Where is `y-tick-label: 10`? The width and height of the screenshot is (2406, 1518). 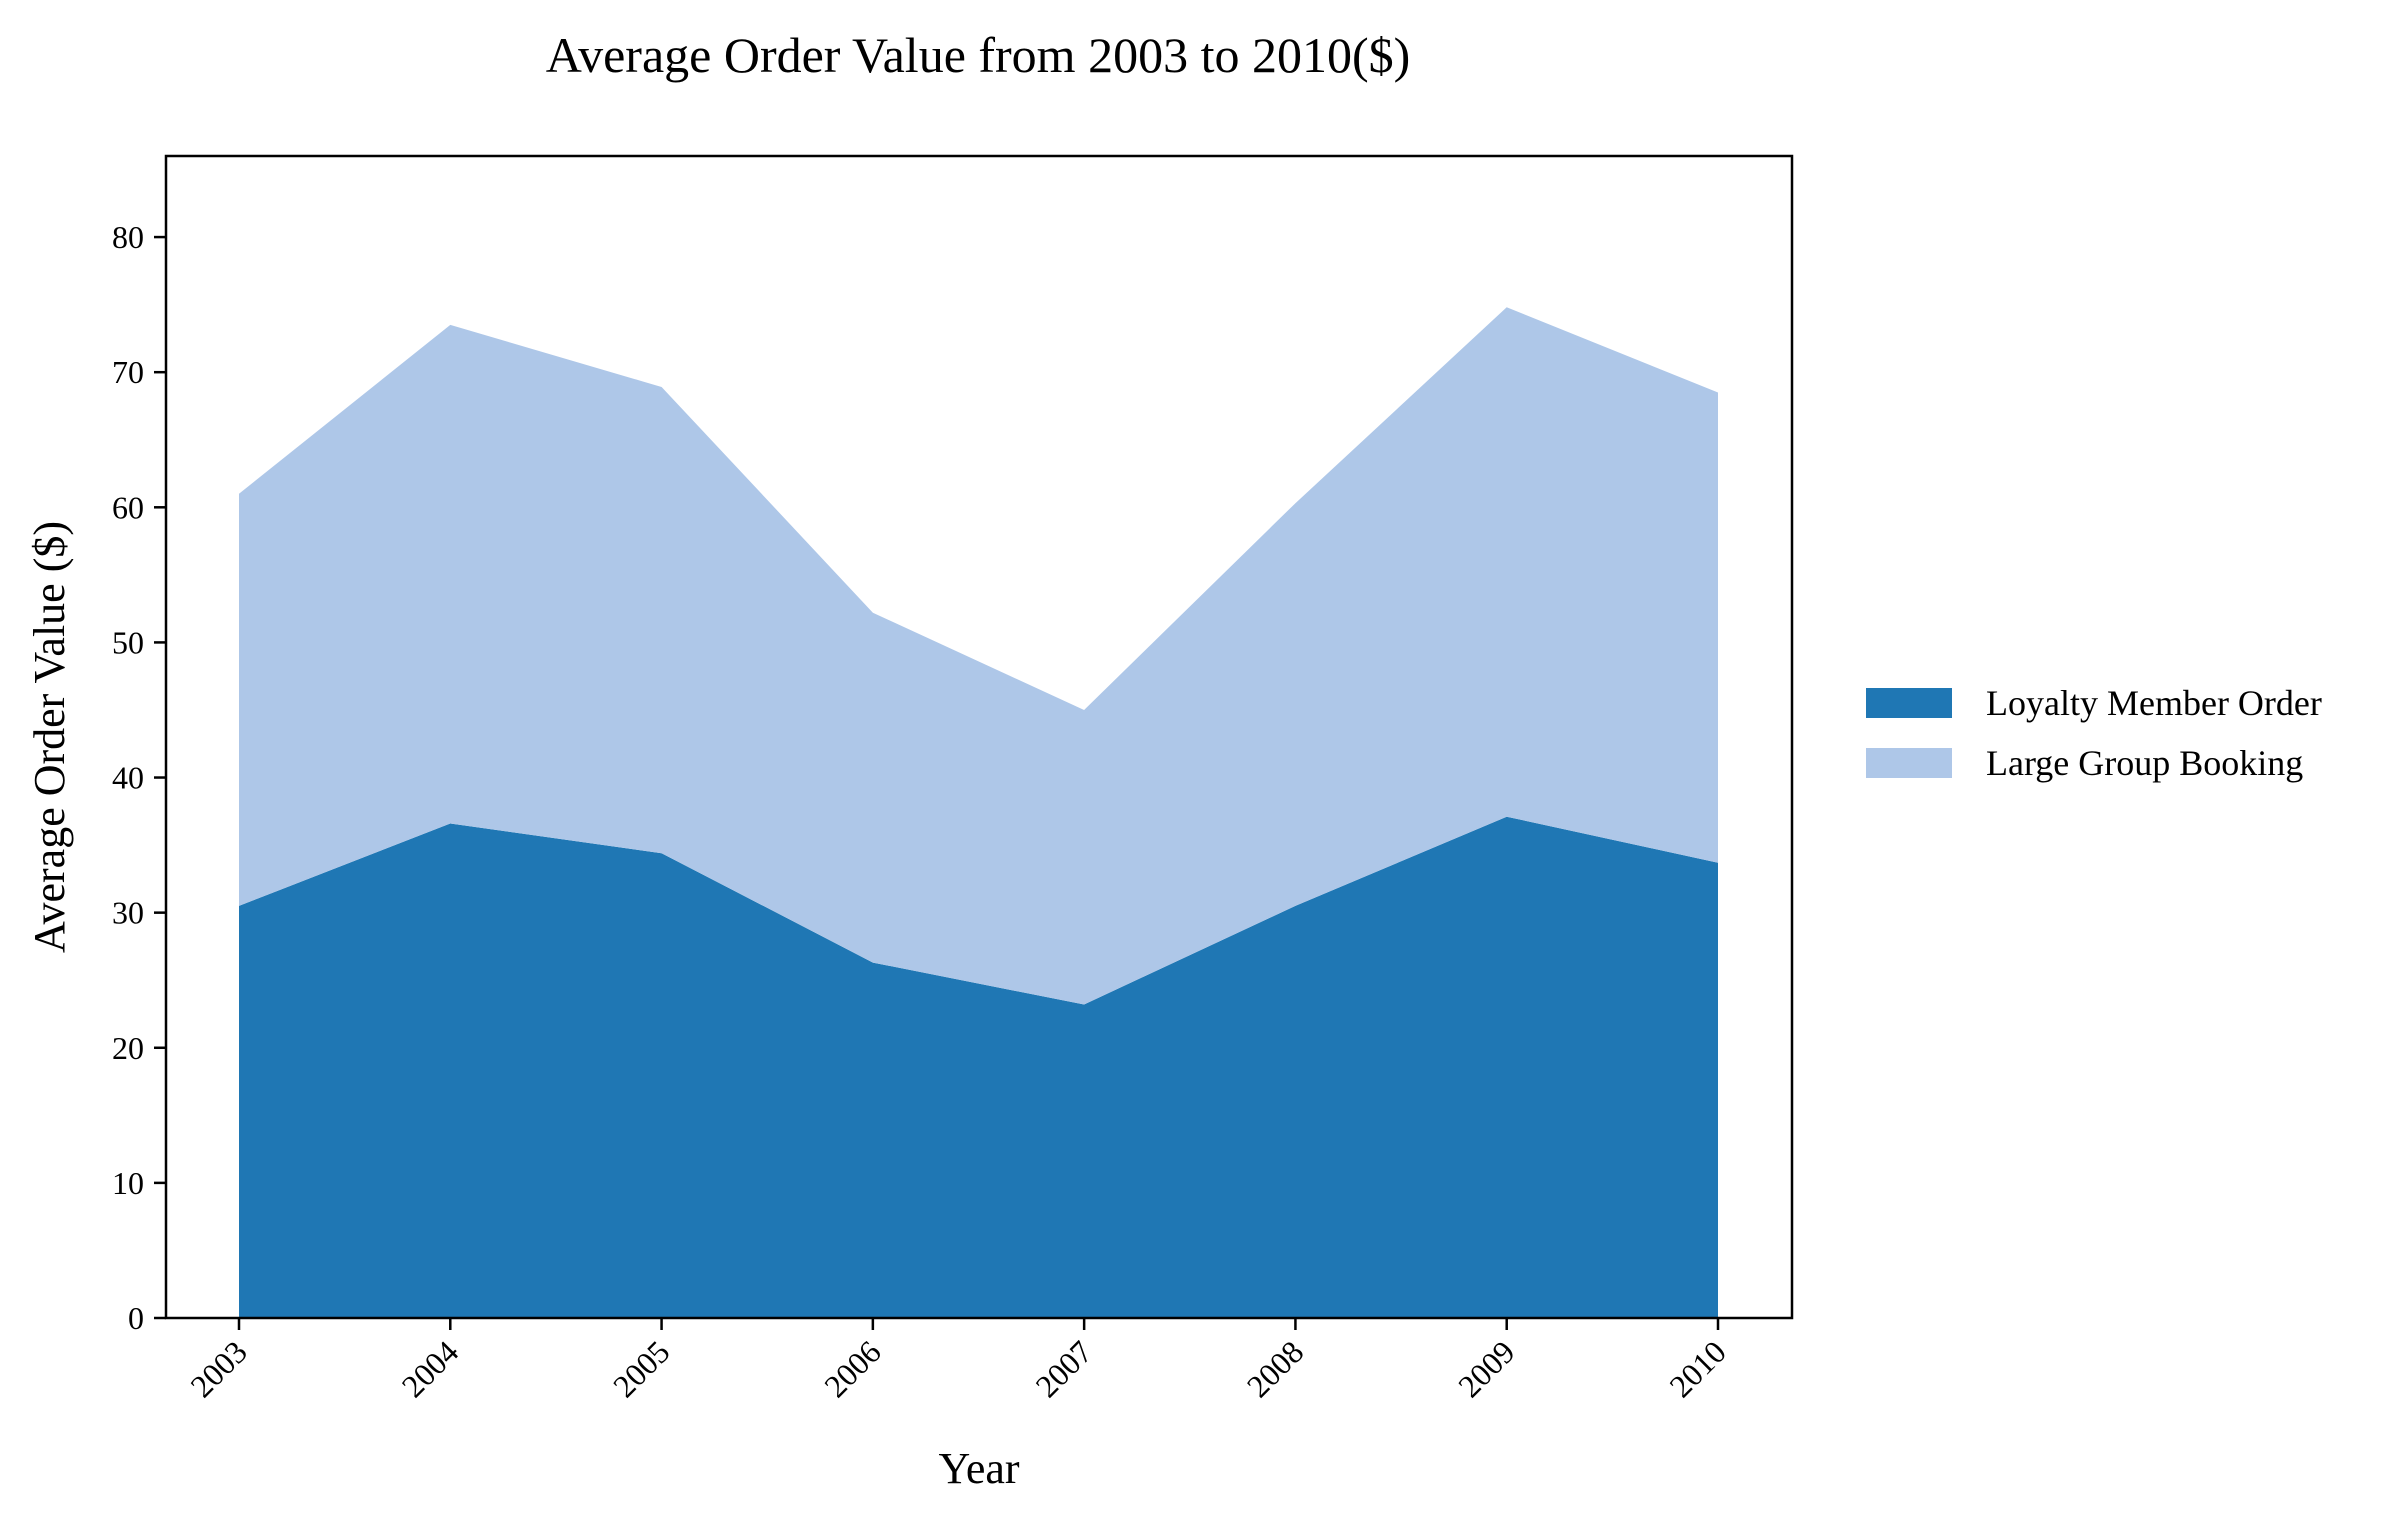
y-tick-label: 10 is located at coordinates (128, 1183).